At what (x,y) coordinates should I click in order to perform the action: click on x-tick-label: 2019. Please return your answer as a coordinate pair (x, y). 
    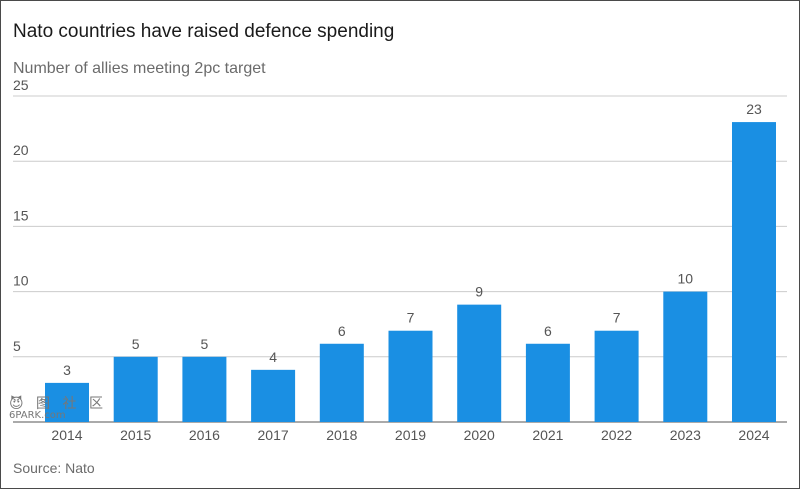
    Looking at the image, I should click on (410, 435).